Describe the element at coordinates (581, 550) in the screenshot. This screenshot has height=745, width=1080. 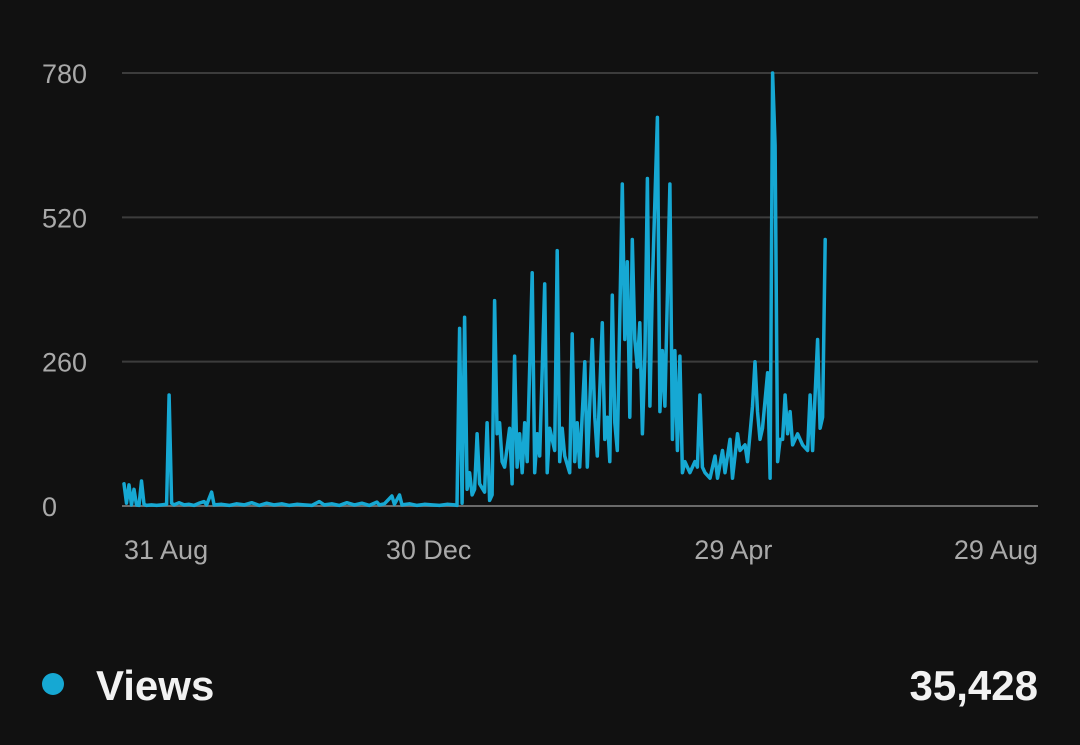
I see `x-axis-ticks: 31 Aug 30 Dec 29 Apr 29 Aug` at that location.